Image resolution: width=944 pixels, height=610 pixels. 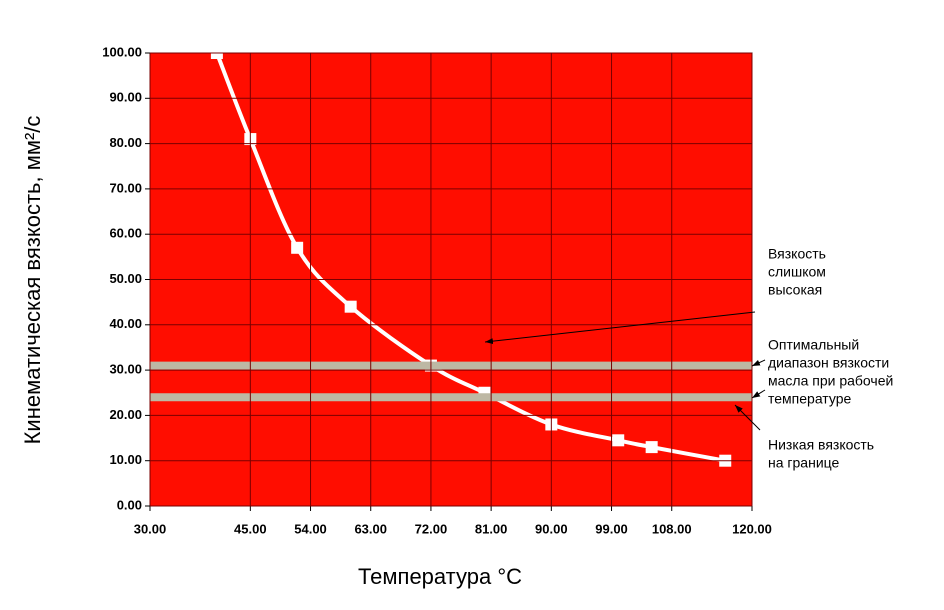 I want to click on annotation: на границе, so click(x=803, y=463).